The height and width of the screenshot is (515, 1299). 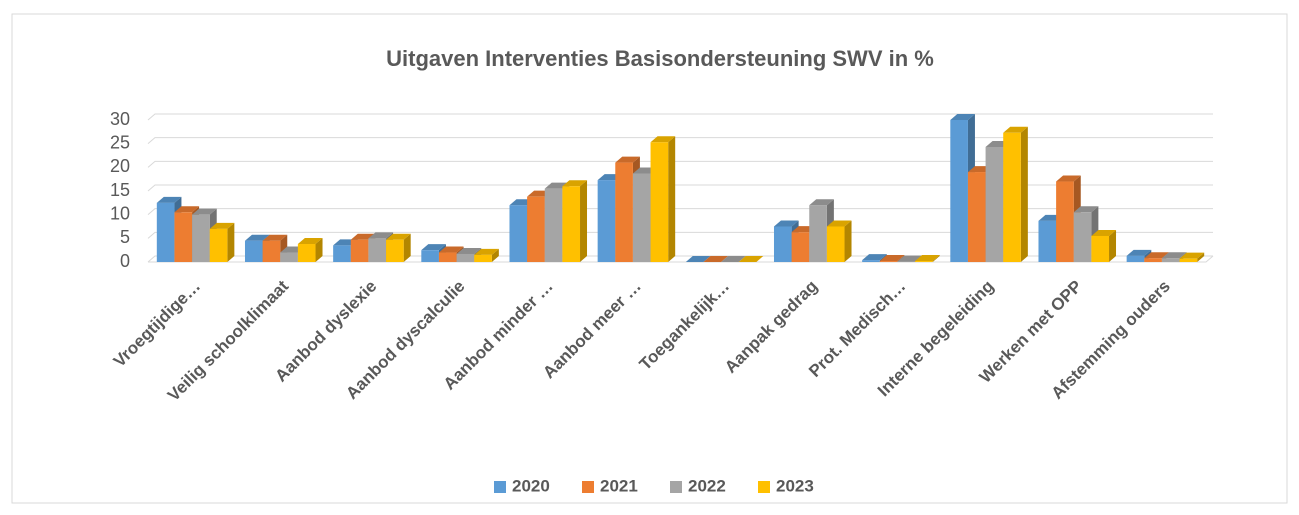 I want to click on y-tick-label: 15, so click(x=120, y=190).